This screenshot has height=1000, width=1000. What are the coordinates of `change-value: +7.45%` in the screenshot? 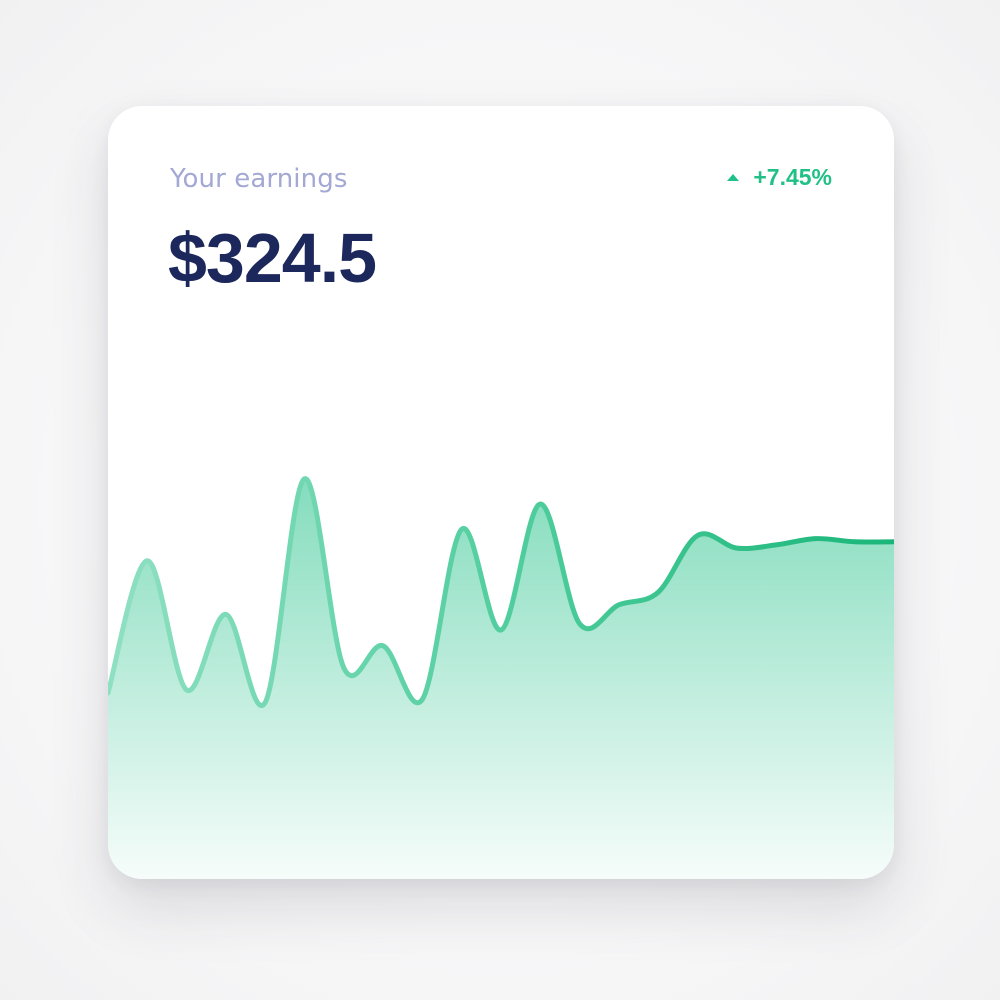 It's located at (792, 177).